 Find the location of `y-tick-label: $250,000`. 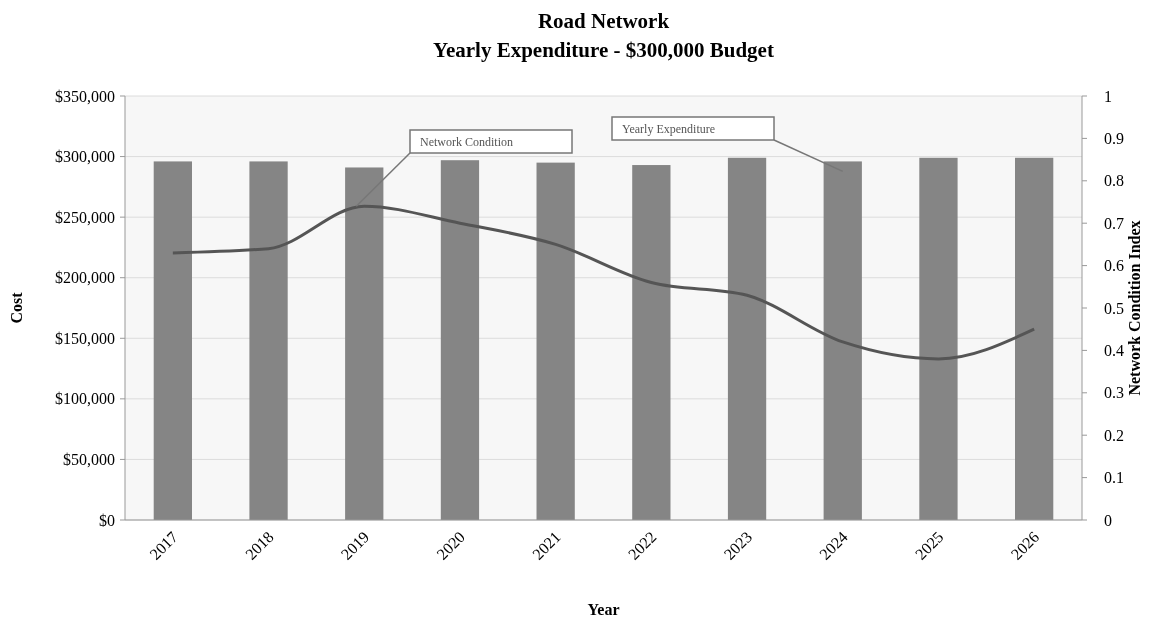

y-tick-label: $250,000 is located at coordinates (85, 217).